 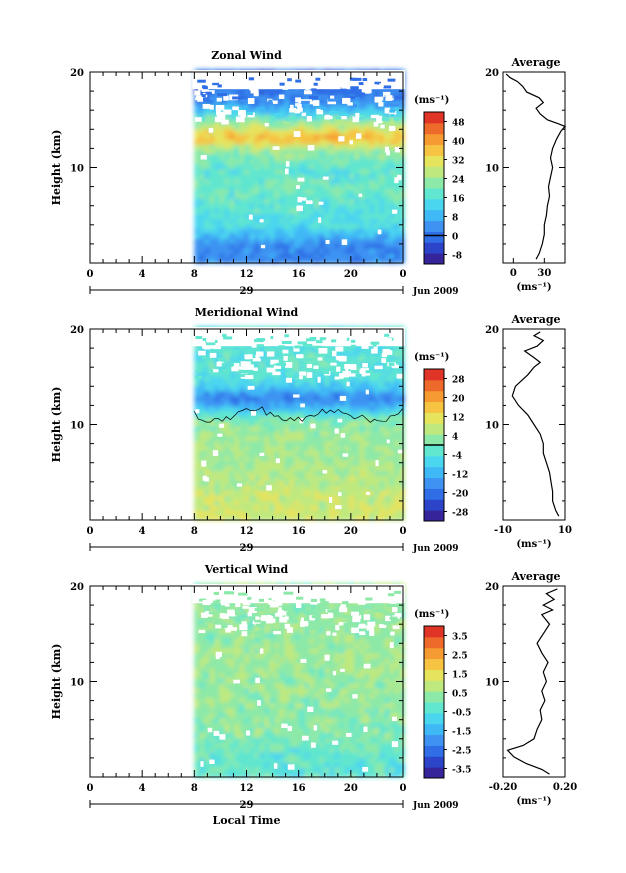 I want to click on missing-data-layer, so click(x=298, y=418).